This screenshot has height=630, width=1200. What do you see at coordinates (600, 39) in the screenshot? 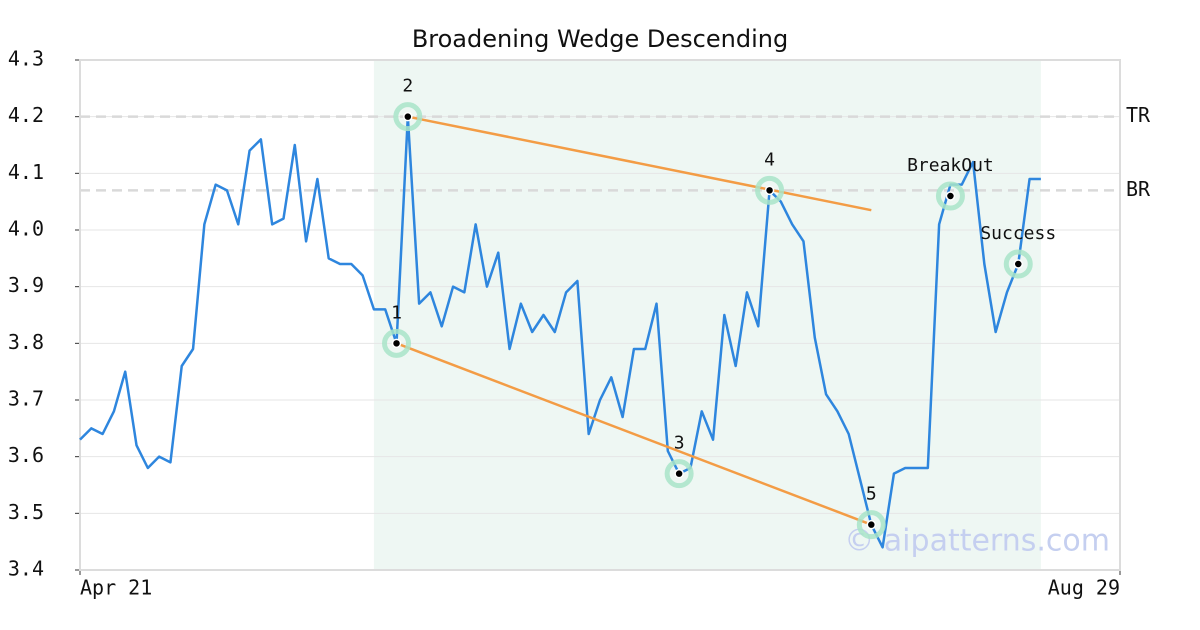
I see `chart-title: Broadening Wedge Descending` at bounding box center [600, 39].